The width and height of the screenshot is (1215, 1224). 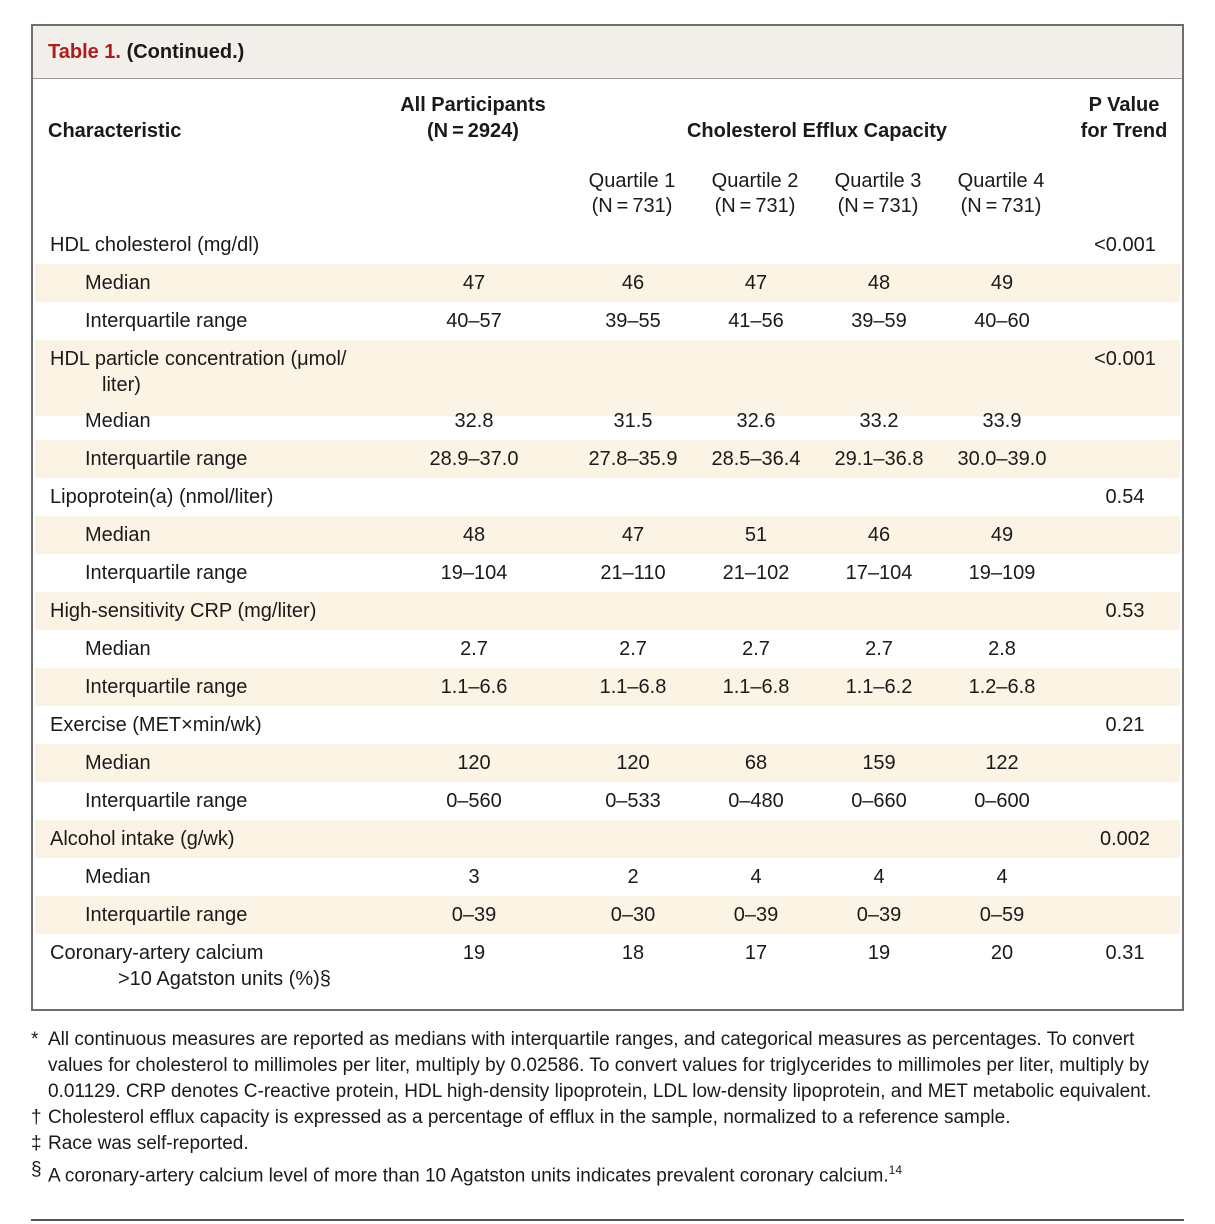 I want to click on cell-p-value: 0.31, so click(x=1125, y=953).